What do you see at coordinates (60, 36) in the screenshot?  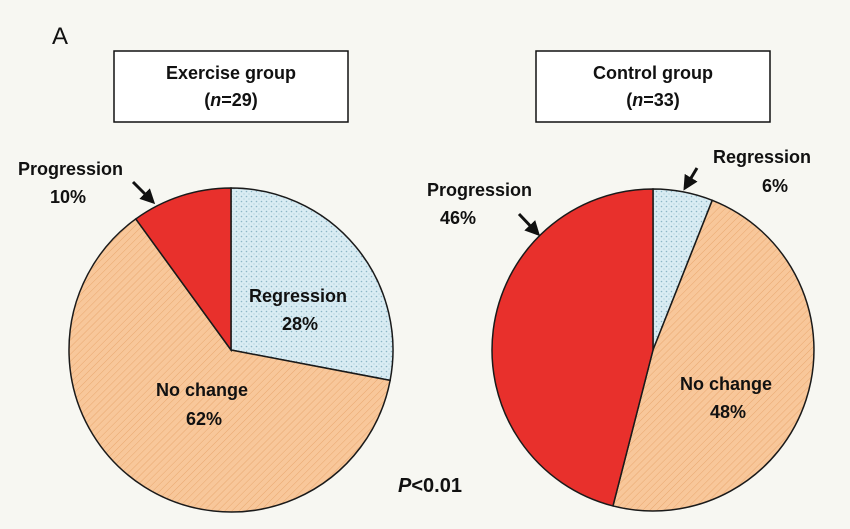 I see `panel-label: A` at bounding box center [60, 36].